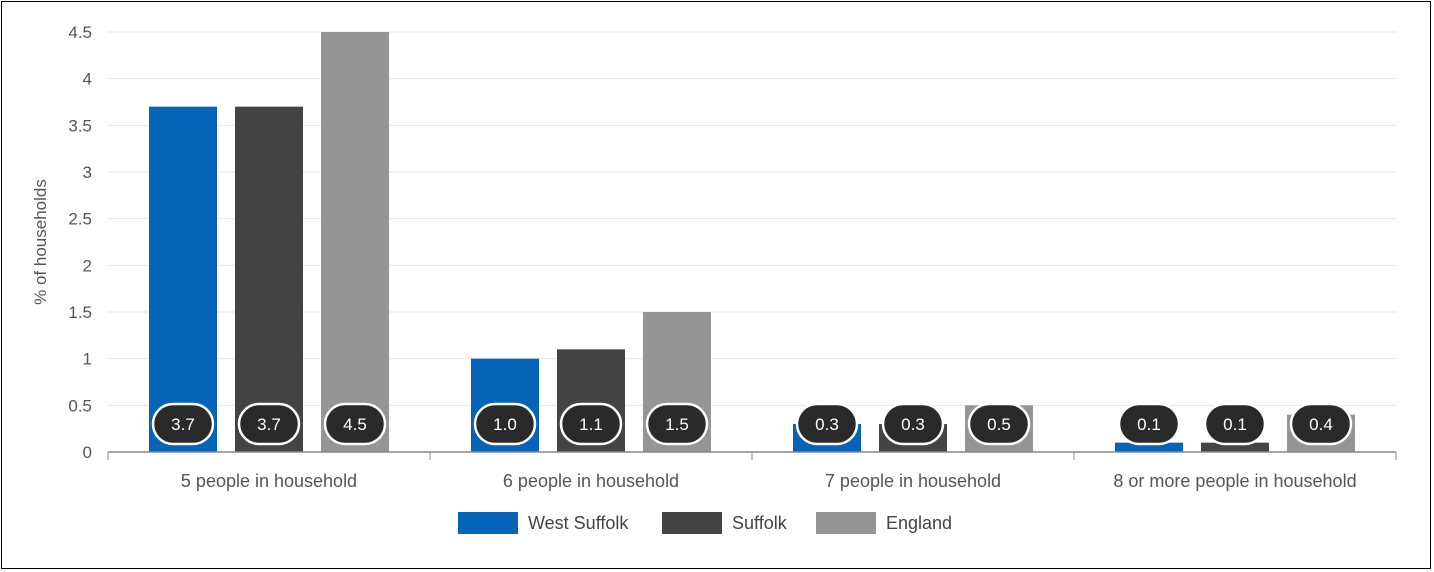  What do you see at coordinates (87, 265) in the screenshot?
I see `y-tick-label: 2` at bounding box center [87, 265].